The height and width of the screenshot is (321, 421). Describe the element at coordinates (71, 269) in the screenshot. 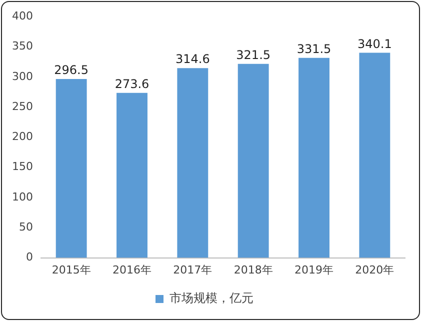

I see `x-tick-label: 2015年` at that location.